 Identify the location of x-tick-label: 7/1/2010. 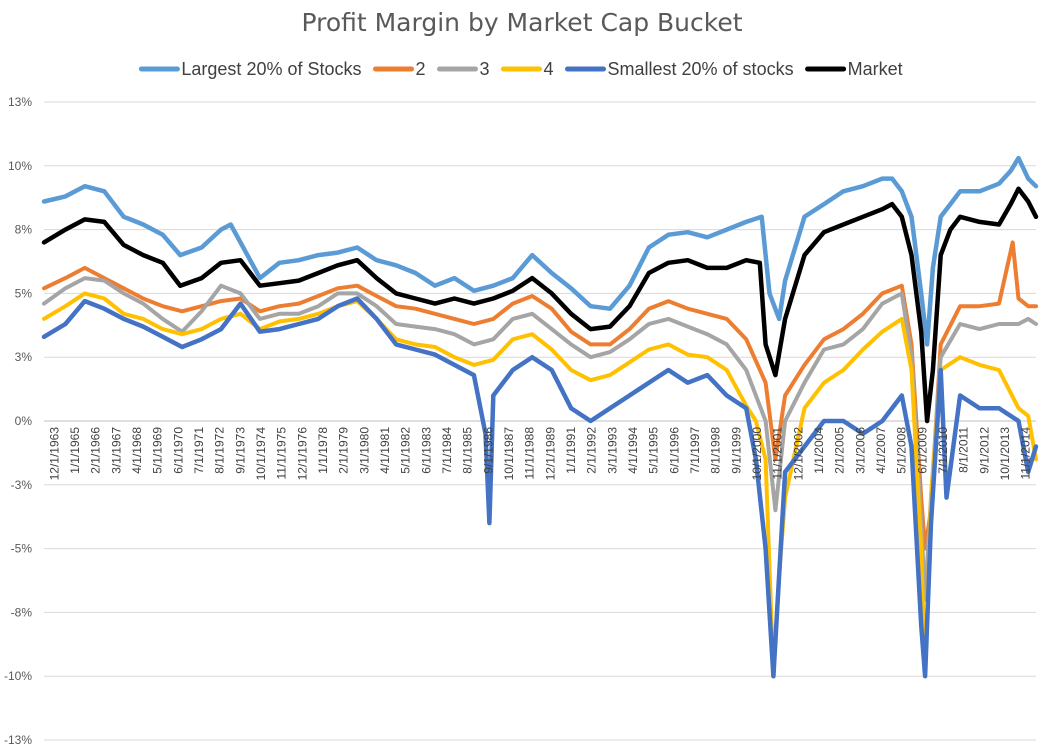
(943, 450).